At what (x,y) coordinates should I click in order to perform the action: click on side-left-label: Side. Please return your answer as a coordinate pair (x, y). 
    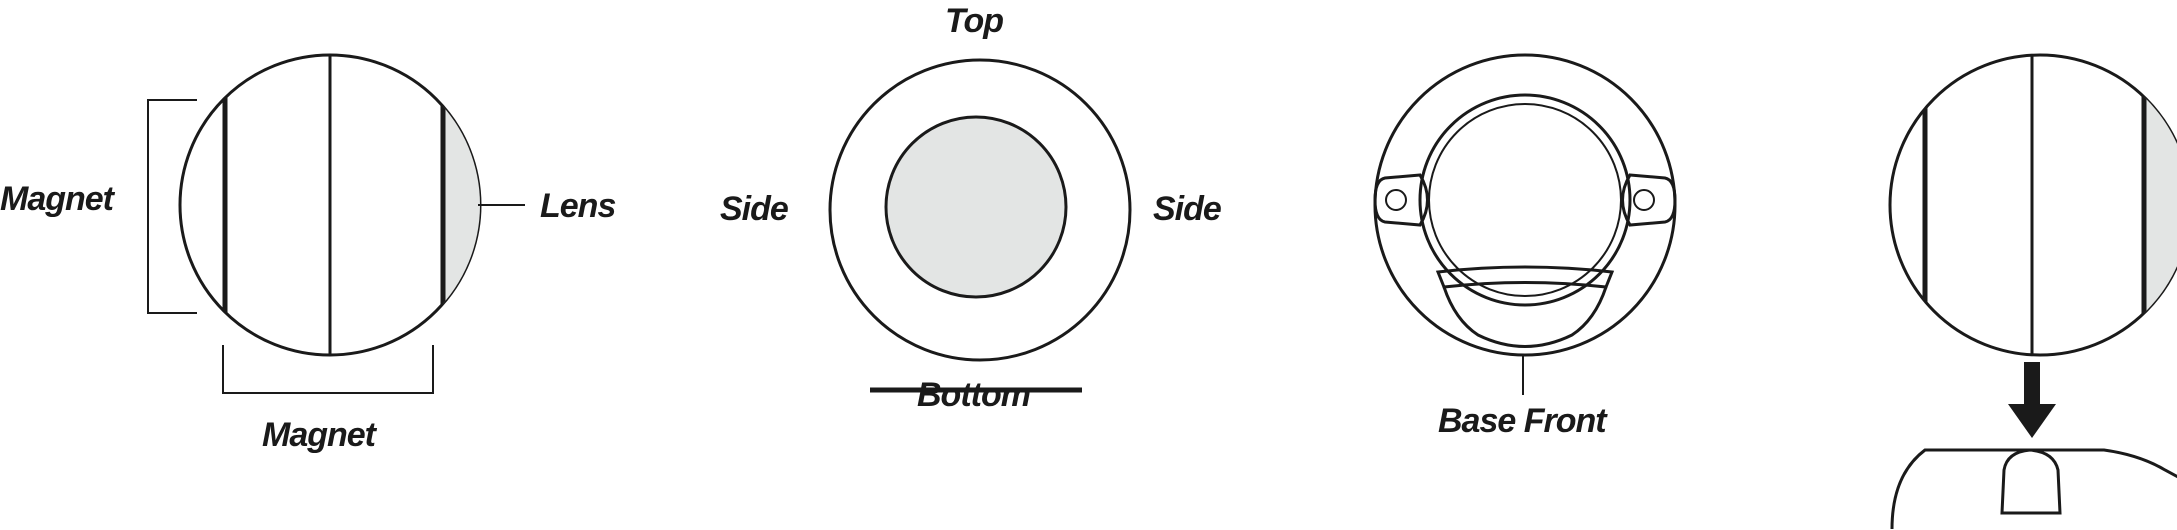
    Looking at the image, I should click on (754, 209).